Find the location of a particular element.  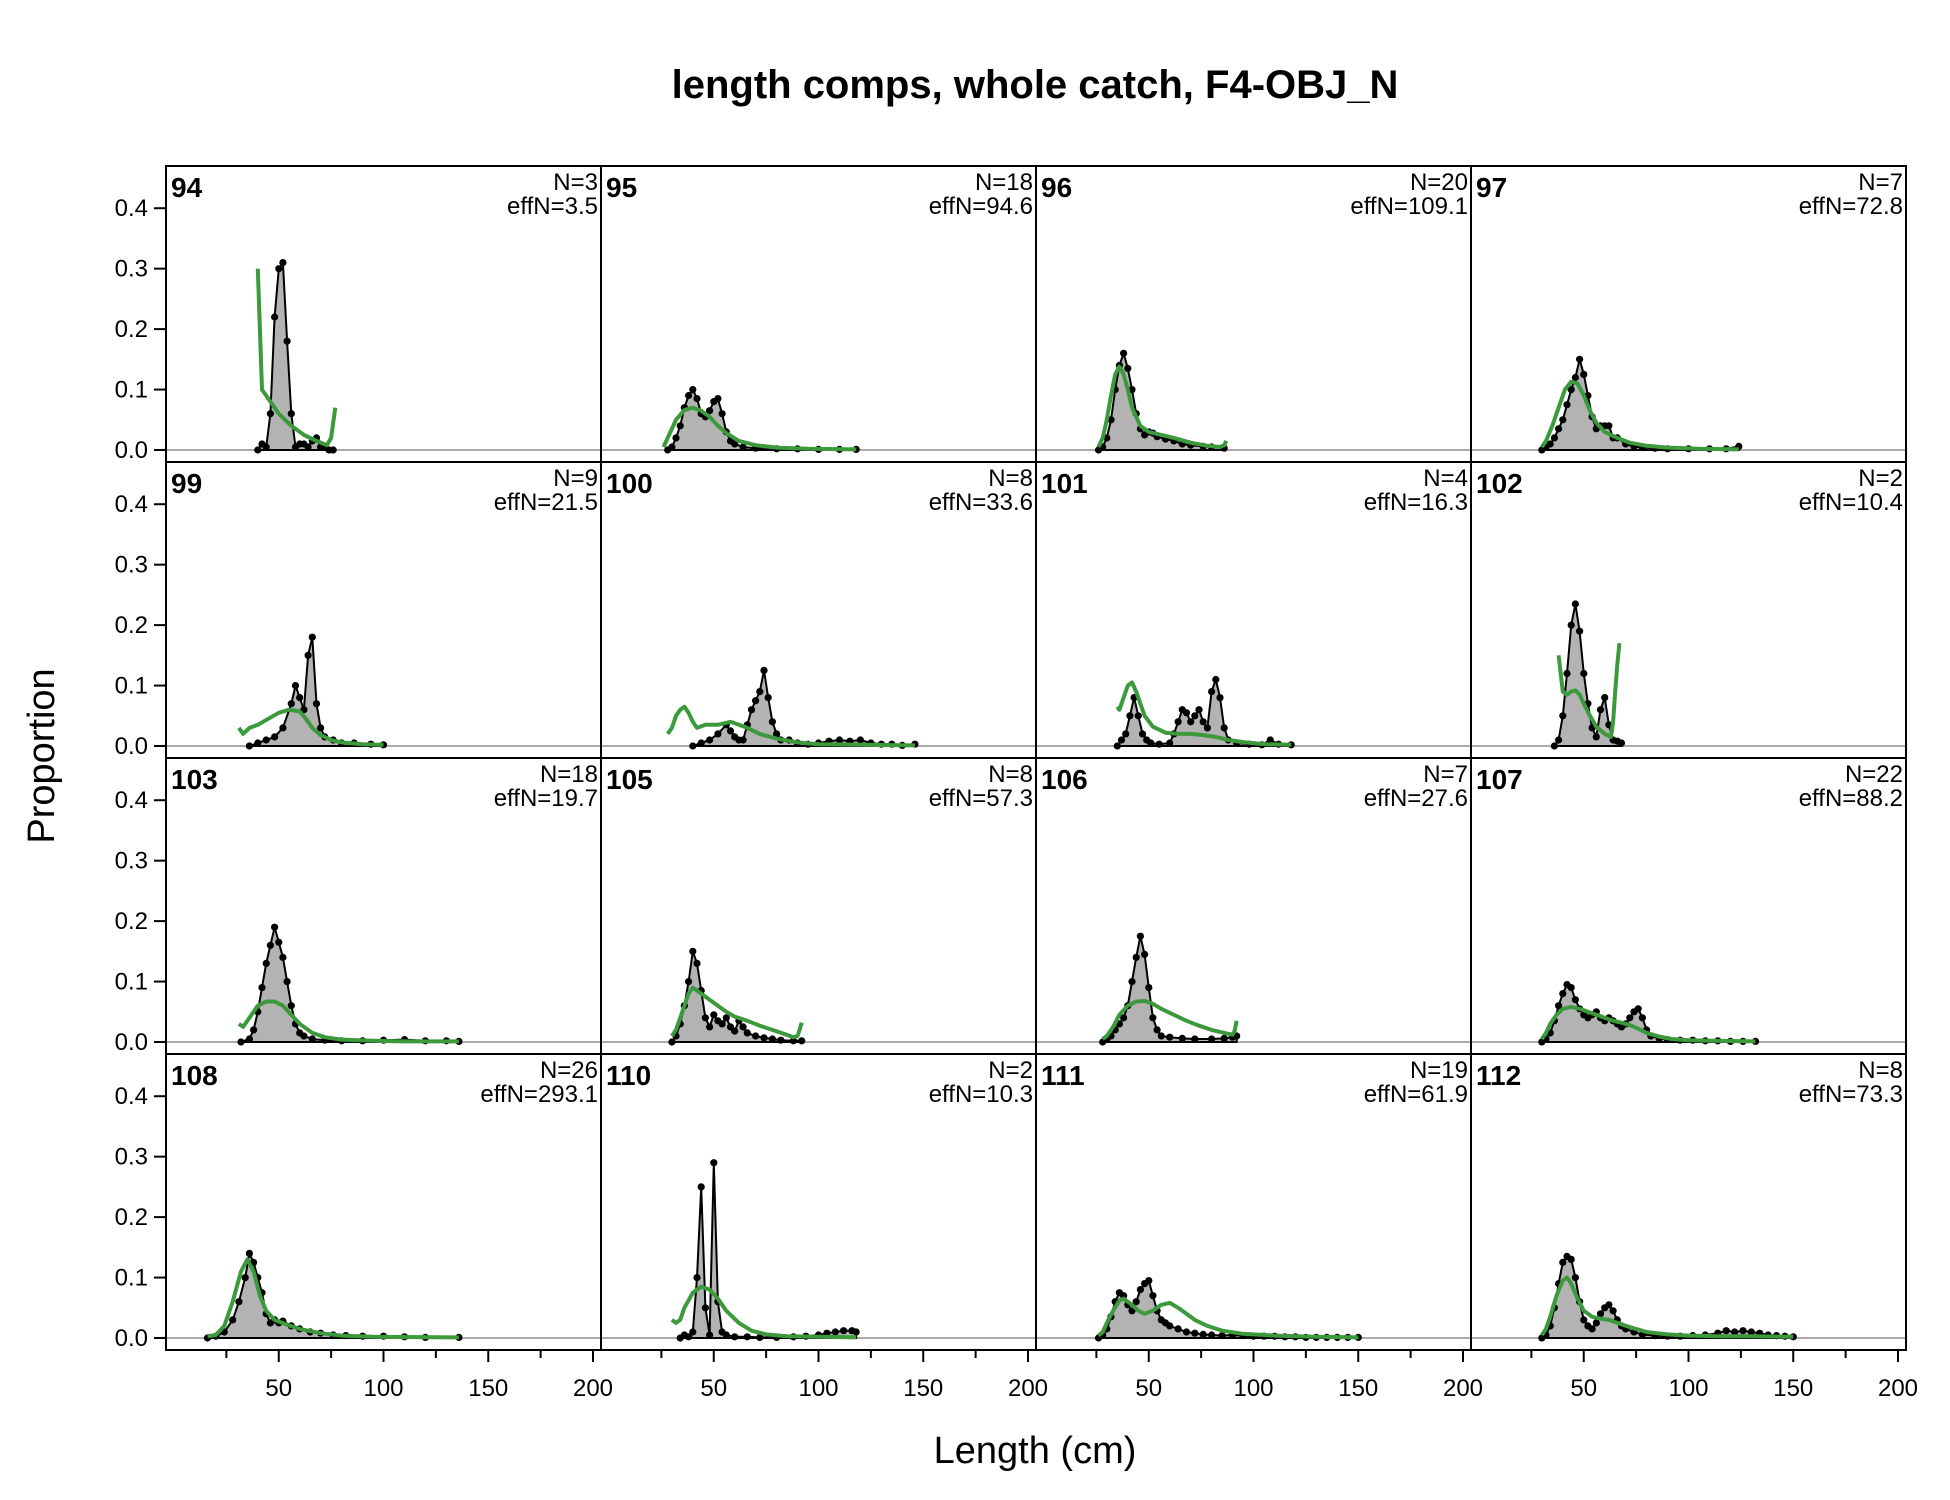

panel-effn-label: effN=3.5 is located at coordinates (552, 206).